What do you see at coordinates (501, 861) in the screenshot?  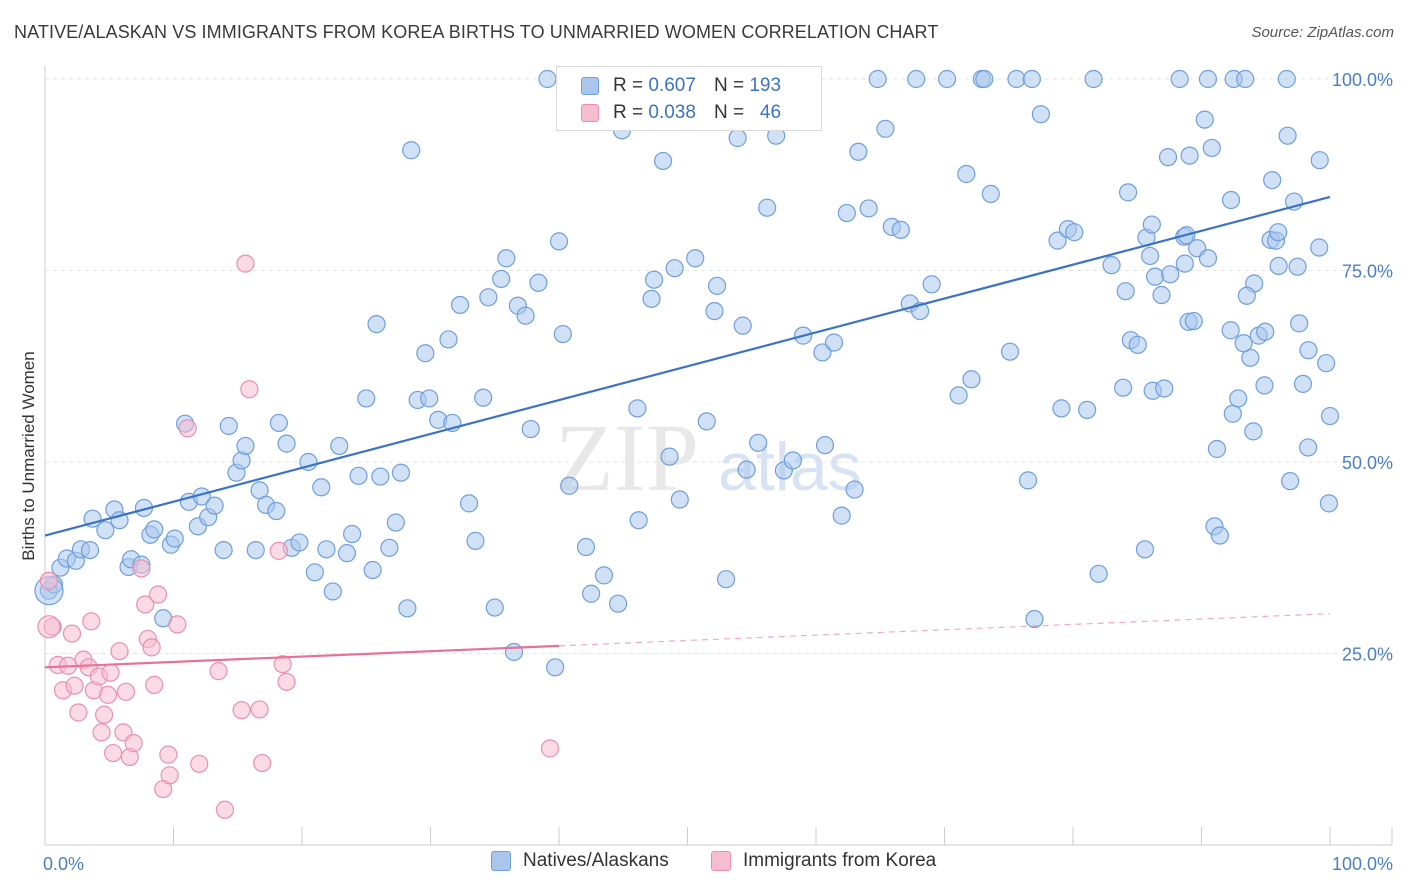 I see `legend-swatch-natives` at bounding box center [501, 861].